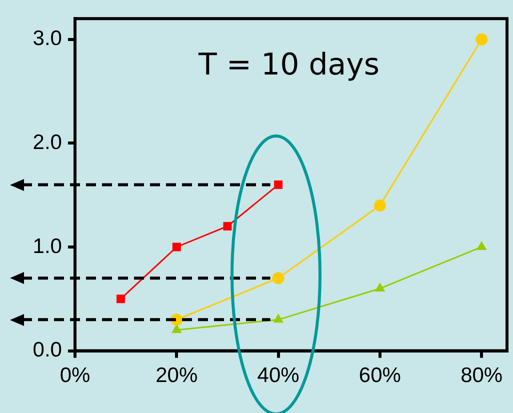 The height and width of the screenshot is (413, 513). What do you see at coordinates (47, 350) in the screenshot?
I see `y-tick-label: 0.0` at bounding box center [47, 350].